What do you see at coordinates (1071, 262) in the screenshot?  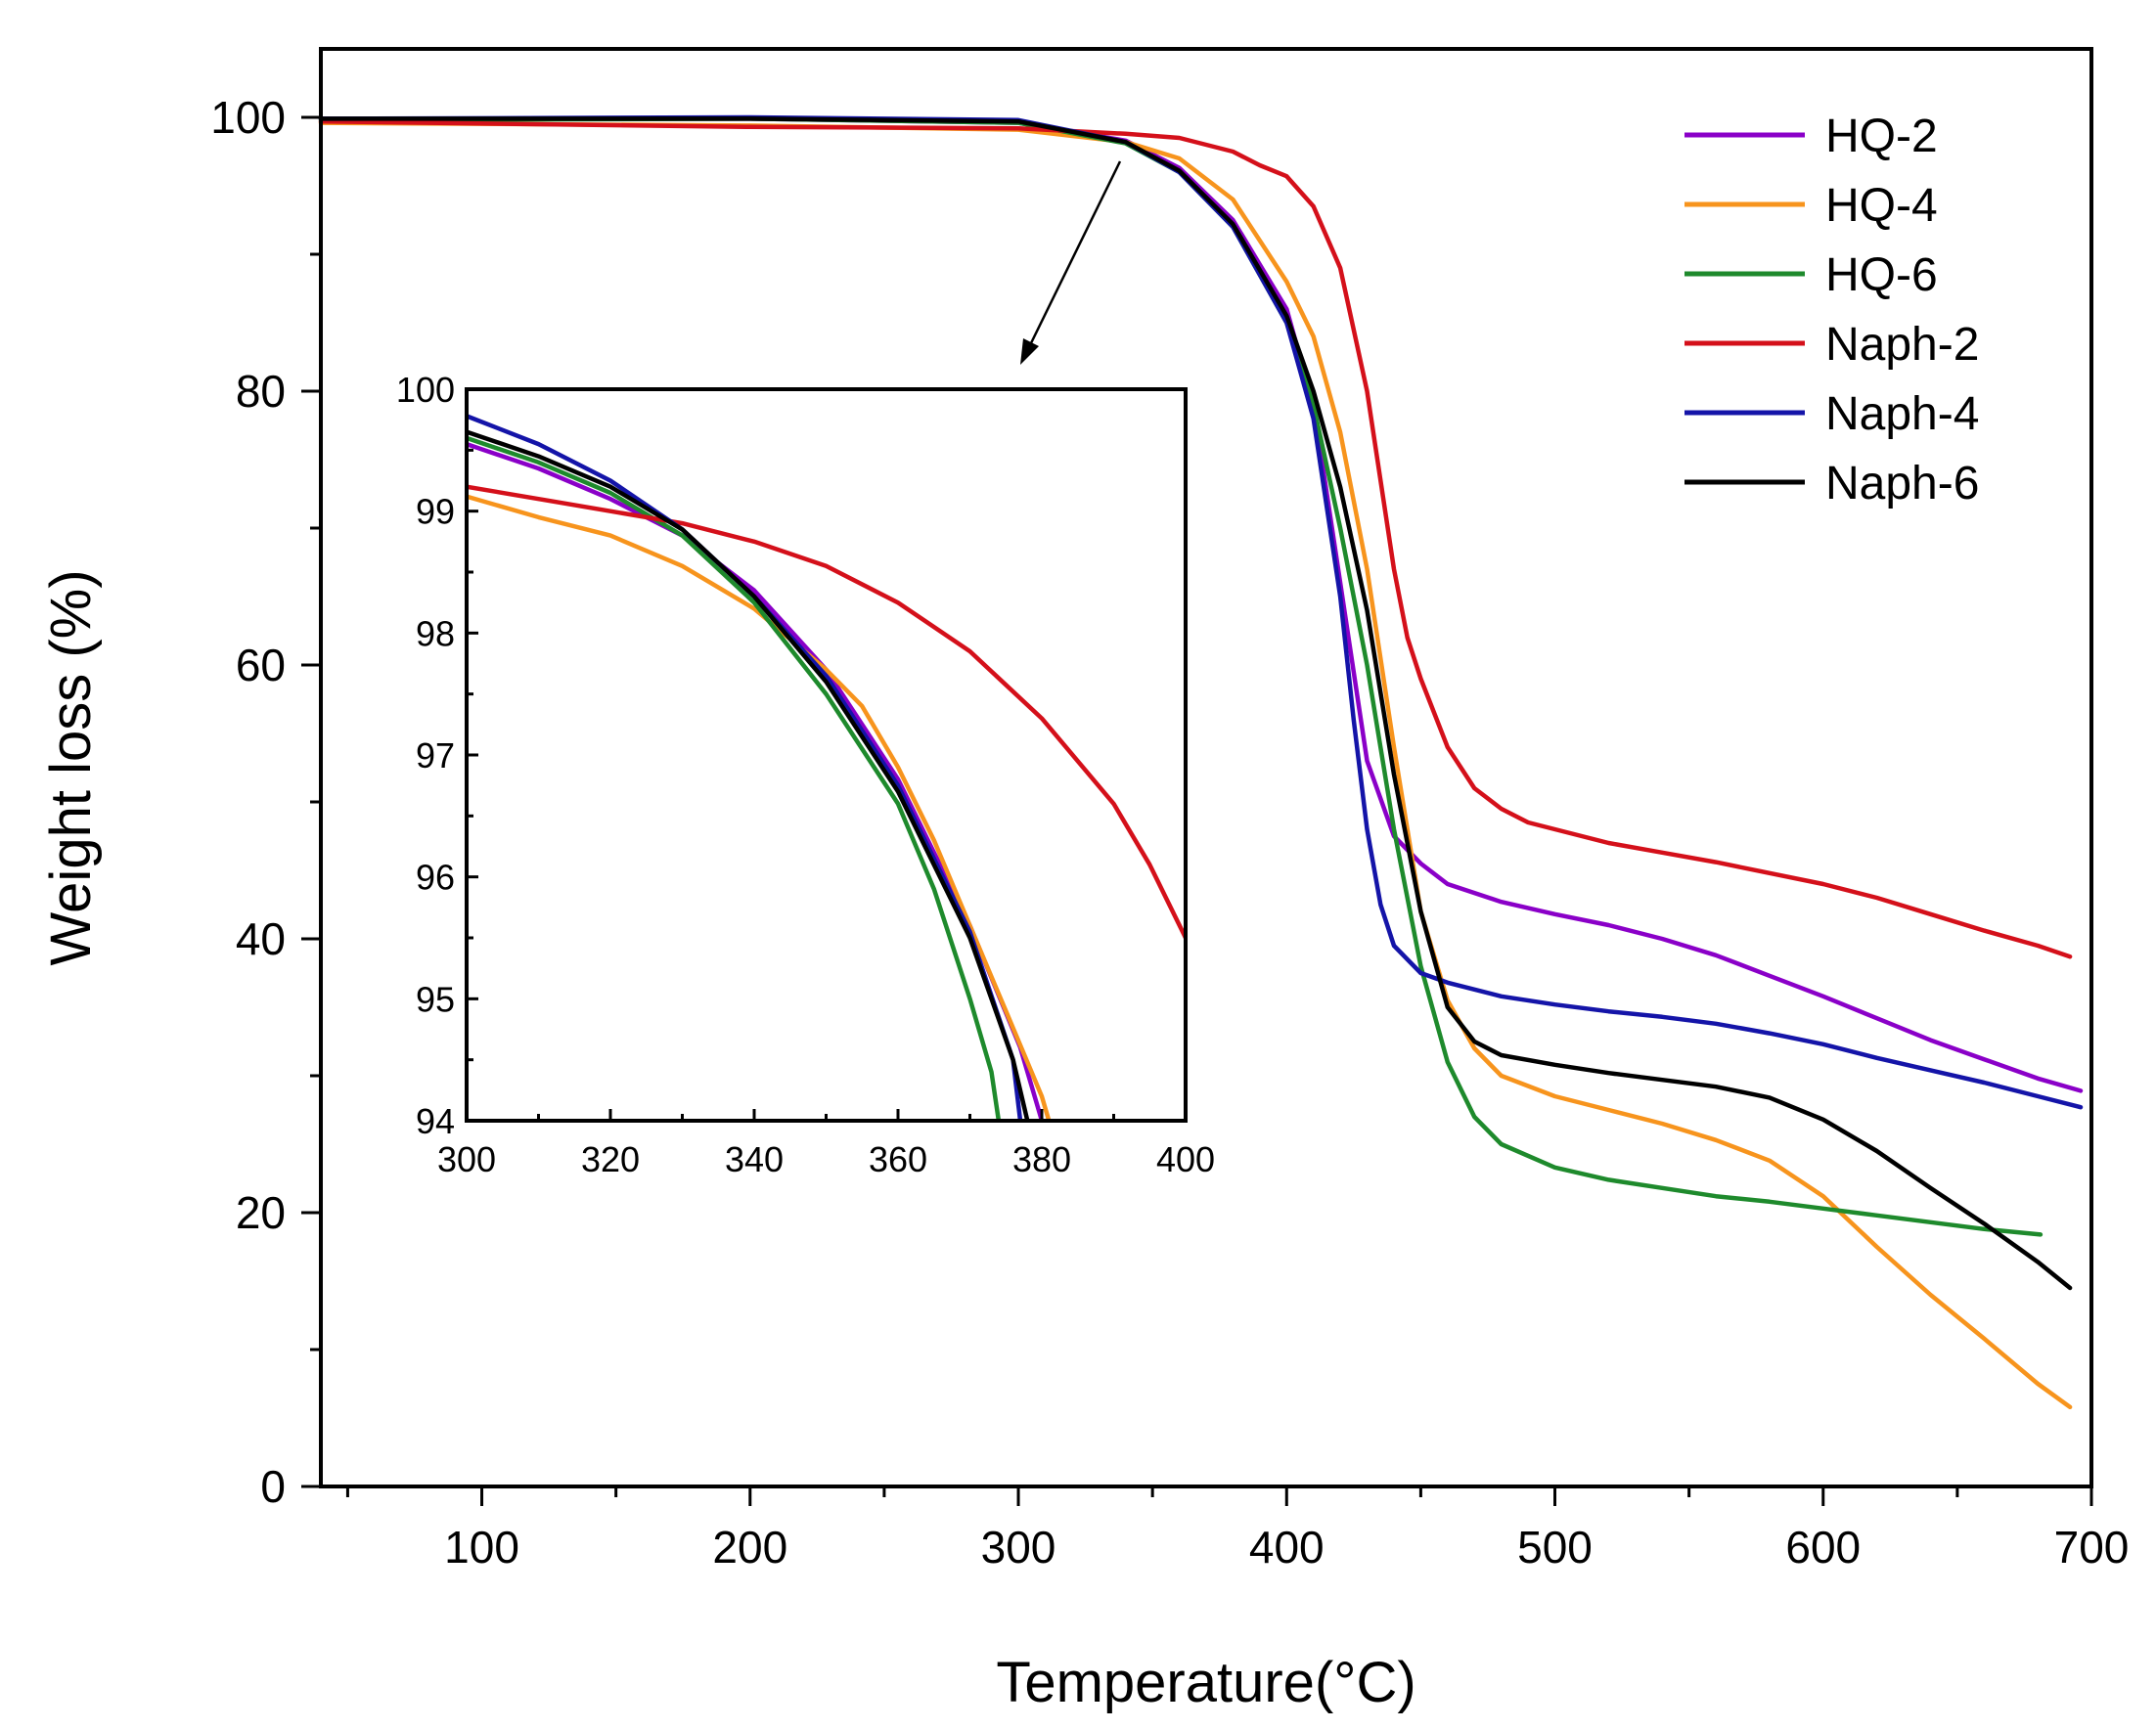 I see `inset-pointer-arrow` at bounding box center [1071, 262].